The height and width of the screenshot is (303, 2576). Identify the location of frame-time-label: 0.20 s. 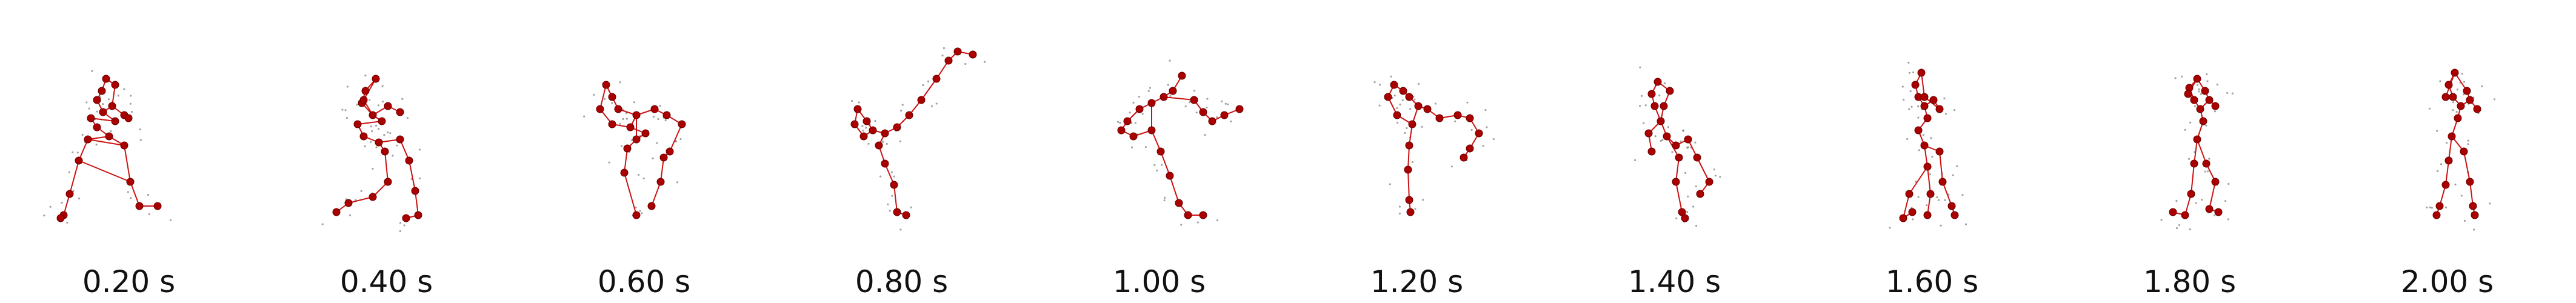
(129, 281).